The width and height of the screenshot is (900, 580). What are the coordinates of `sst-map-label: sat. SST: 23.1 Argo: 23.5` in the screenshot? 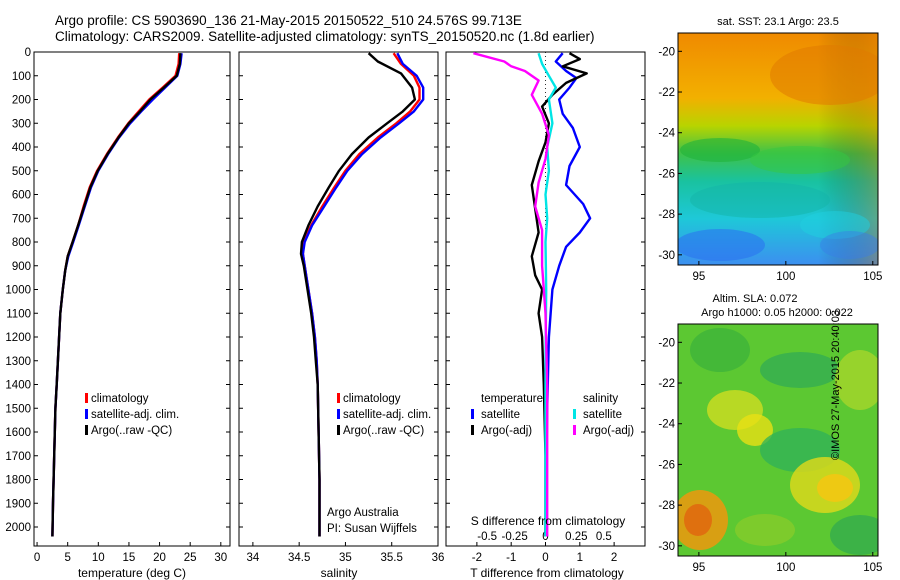 It's located at (778, 22).